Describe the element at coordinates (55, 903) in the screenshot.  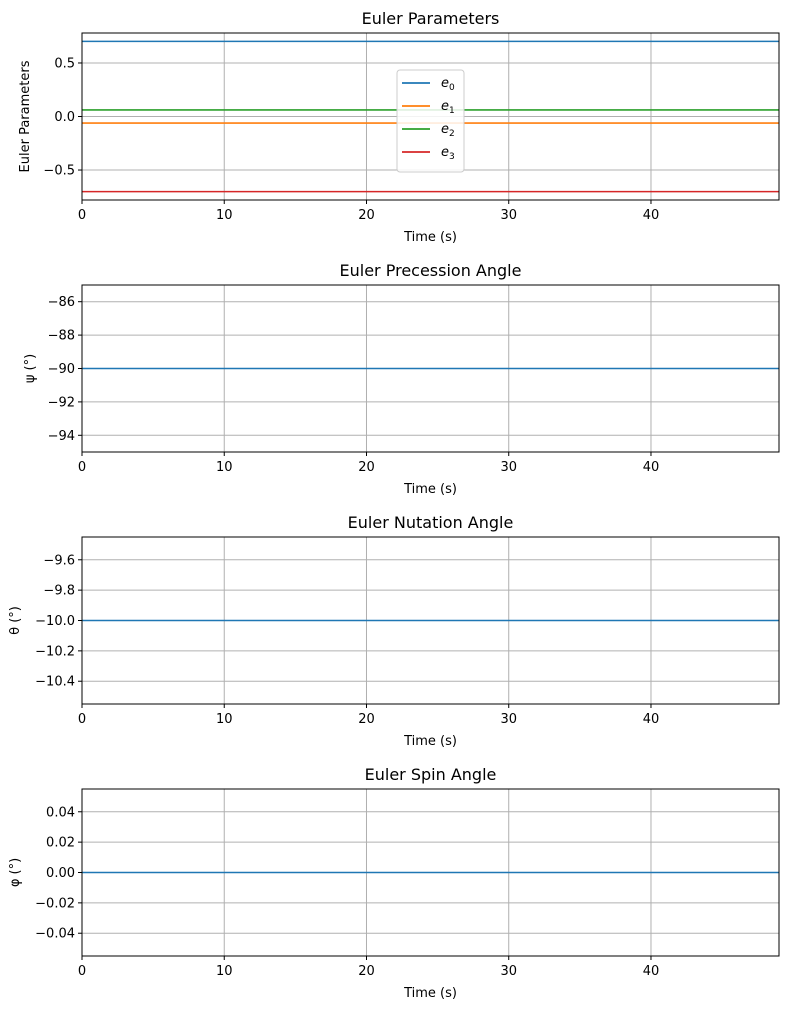
I see `y-tick-label: −0.02` at that location.